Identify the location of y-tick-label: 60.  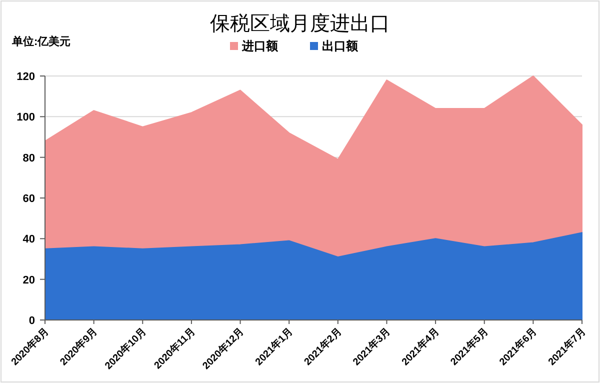
(28, 199).